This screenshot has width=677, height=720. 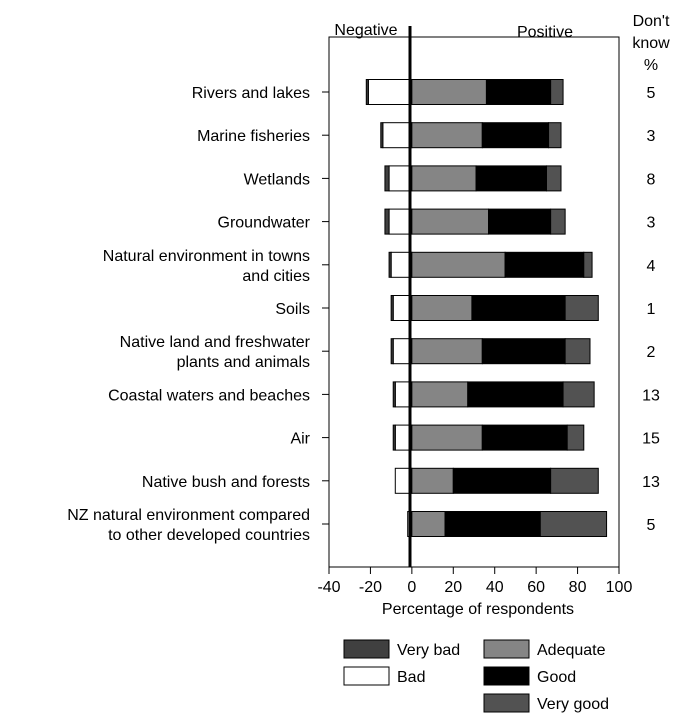 What do you see at coordinates (536, 587) in the screenshot?
I see `x-tick-label: 60` at bounding box center [536, 587].